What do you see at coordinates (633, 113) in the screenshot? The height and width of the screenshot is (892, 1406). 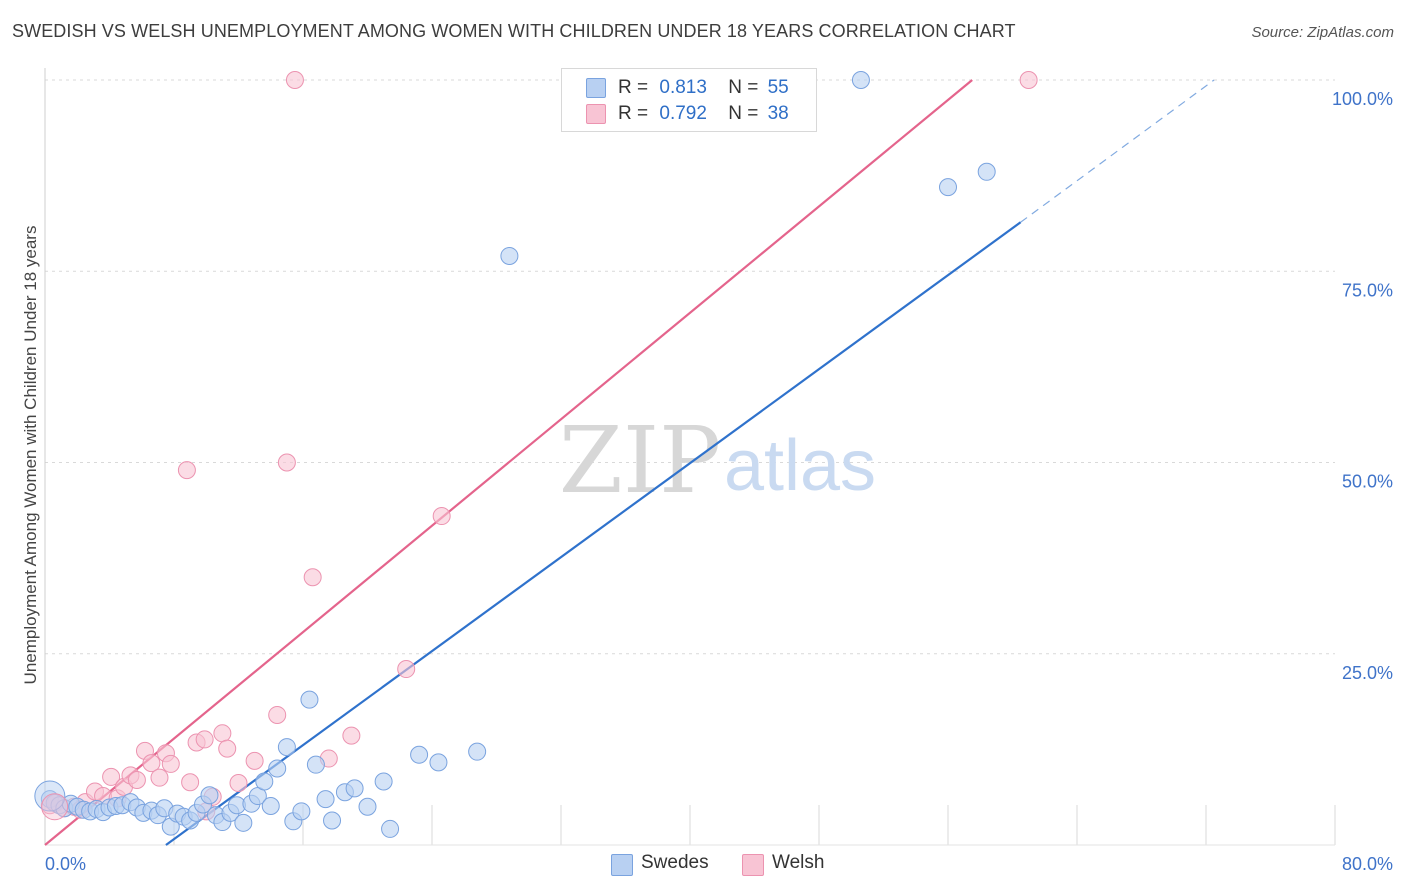 I see `welsh-r-label: R =` at bounding box center [633, 113].